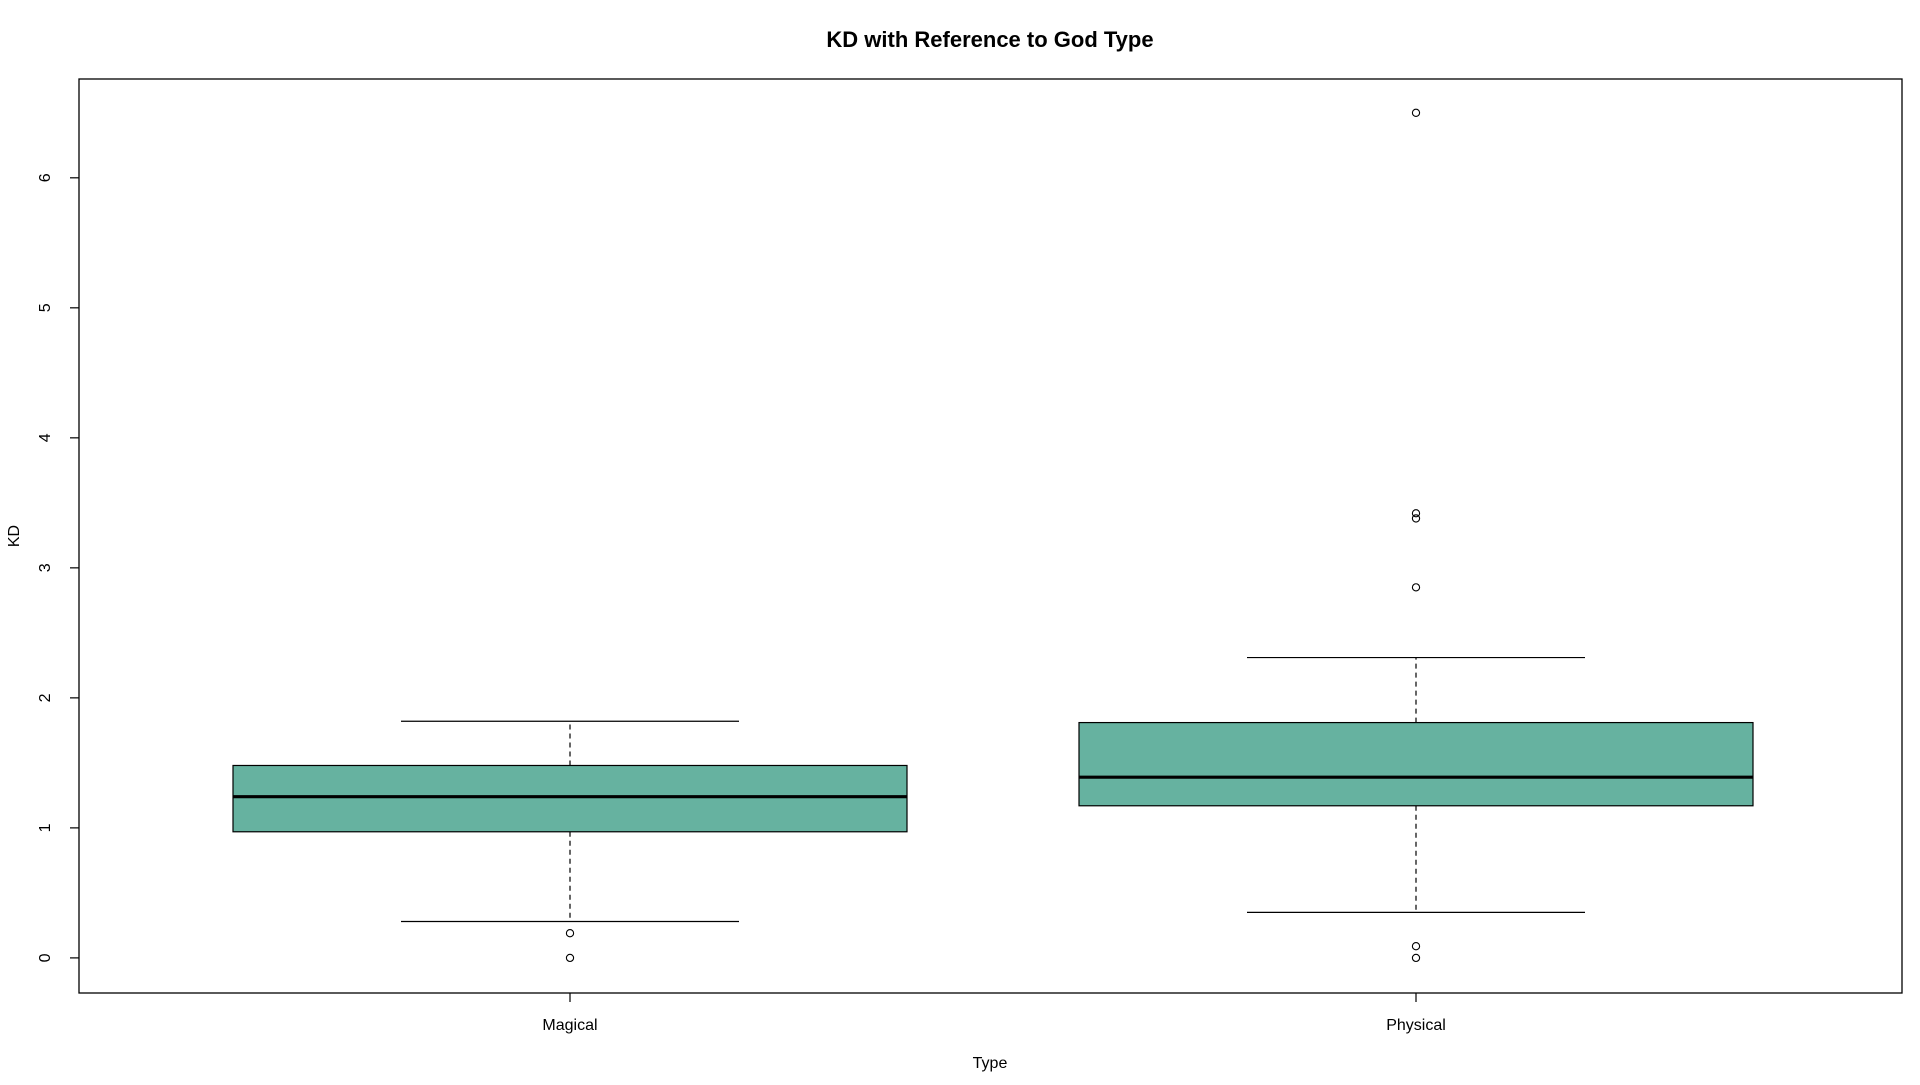  Describe the element at coordinates (994, 1013) in the screenshot. I see `x-axis: Magical Physical` at that location.